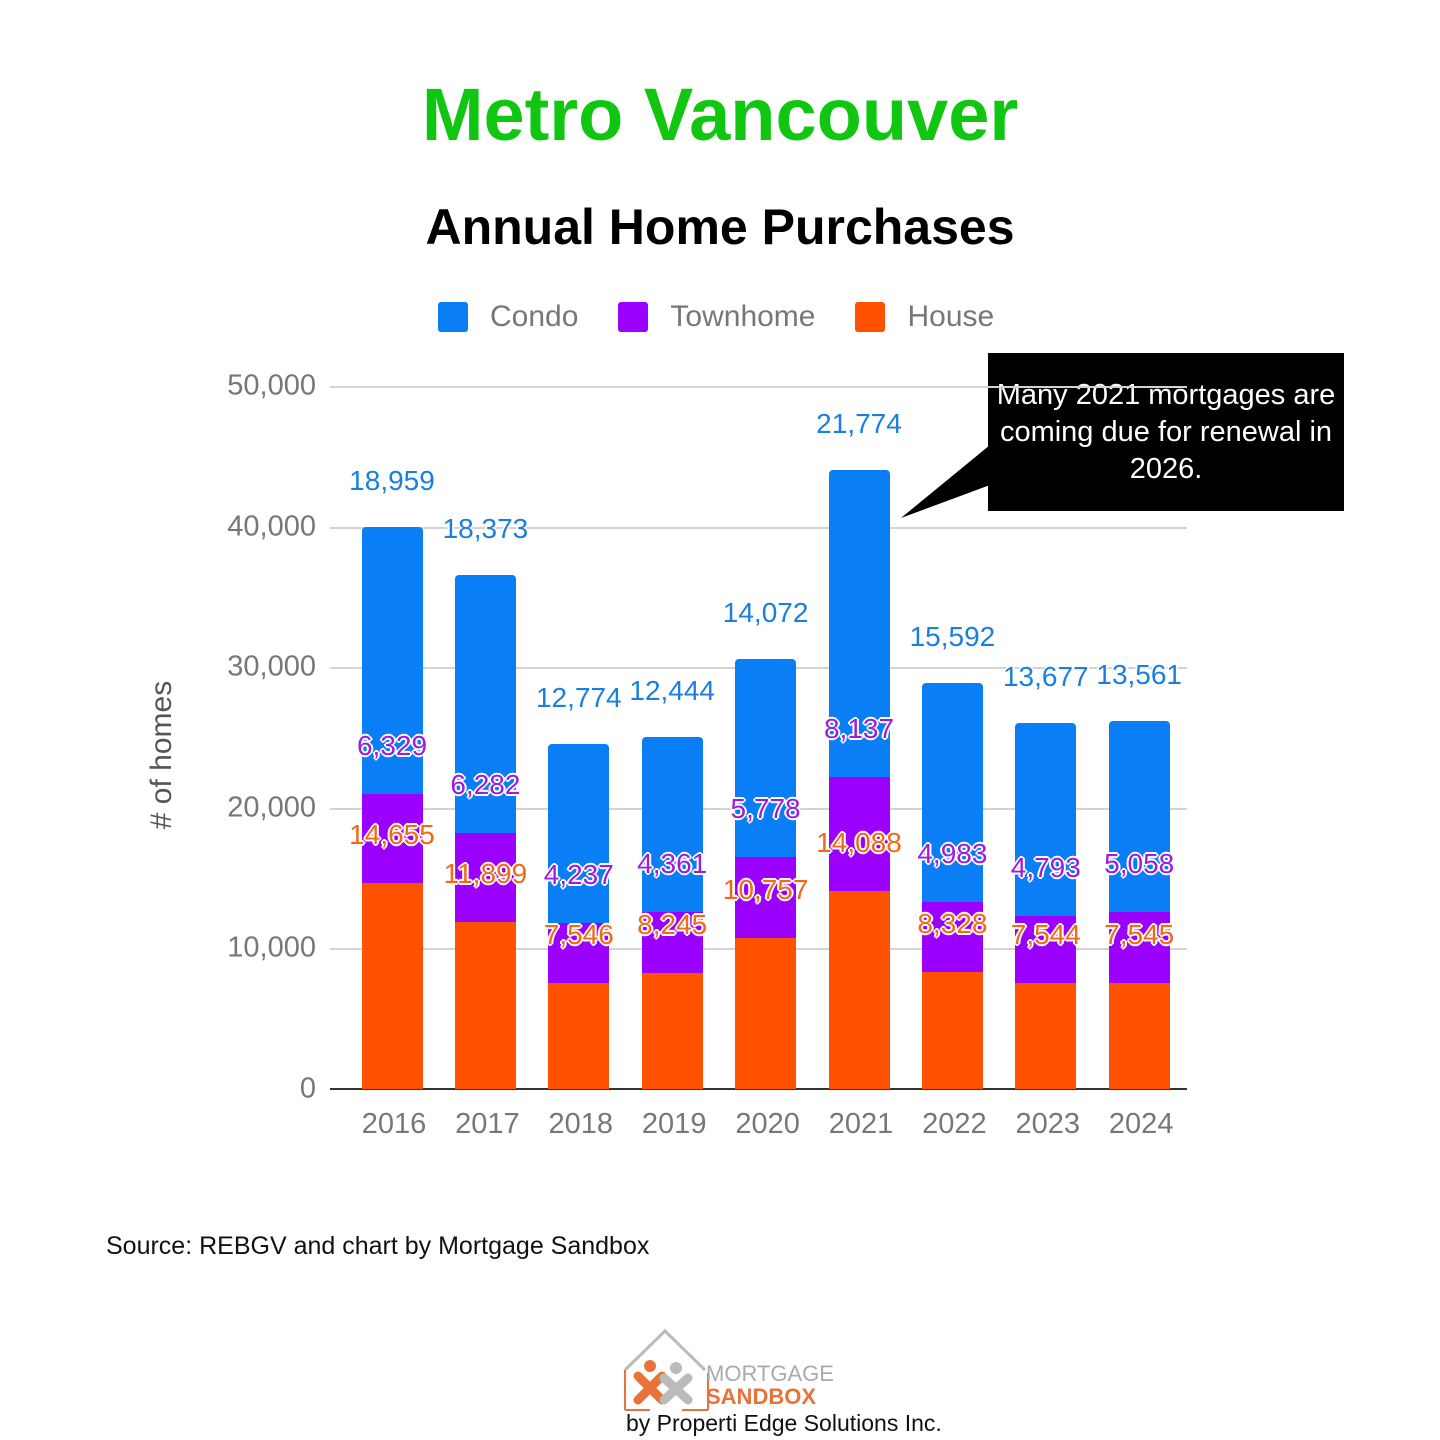 The width and height of the screenshot is (1440, 1440). I want to click on bar-2016, so click(392, 808).